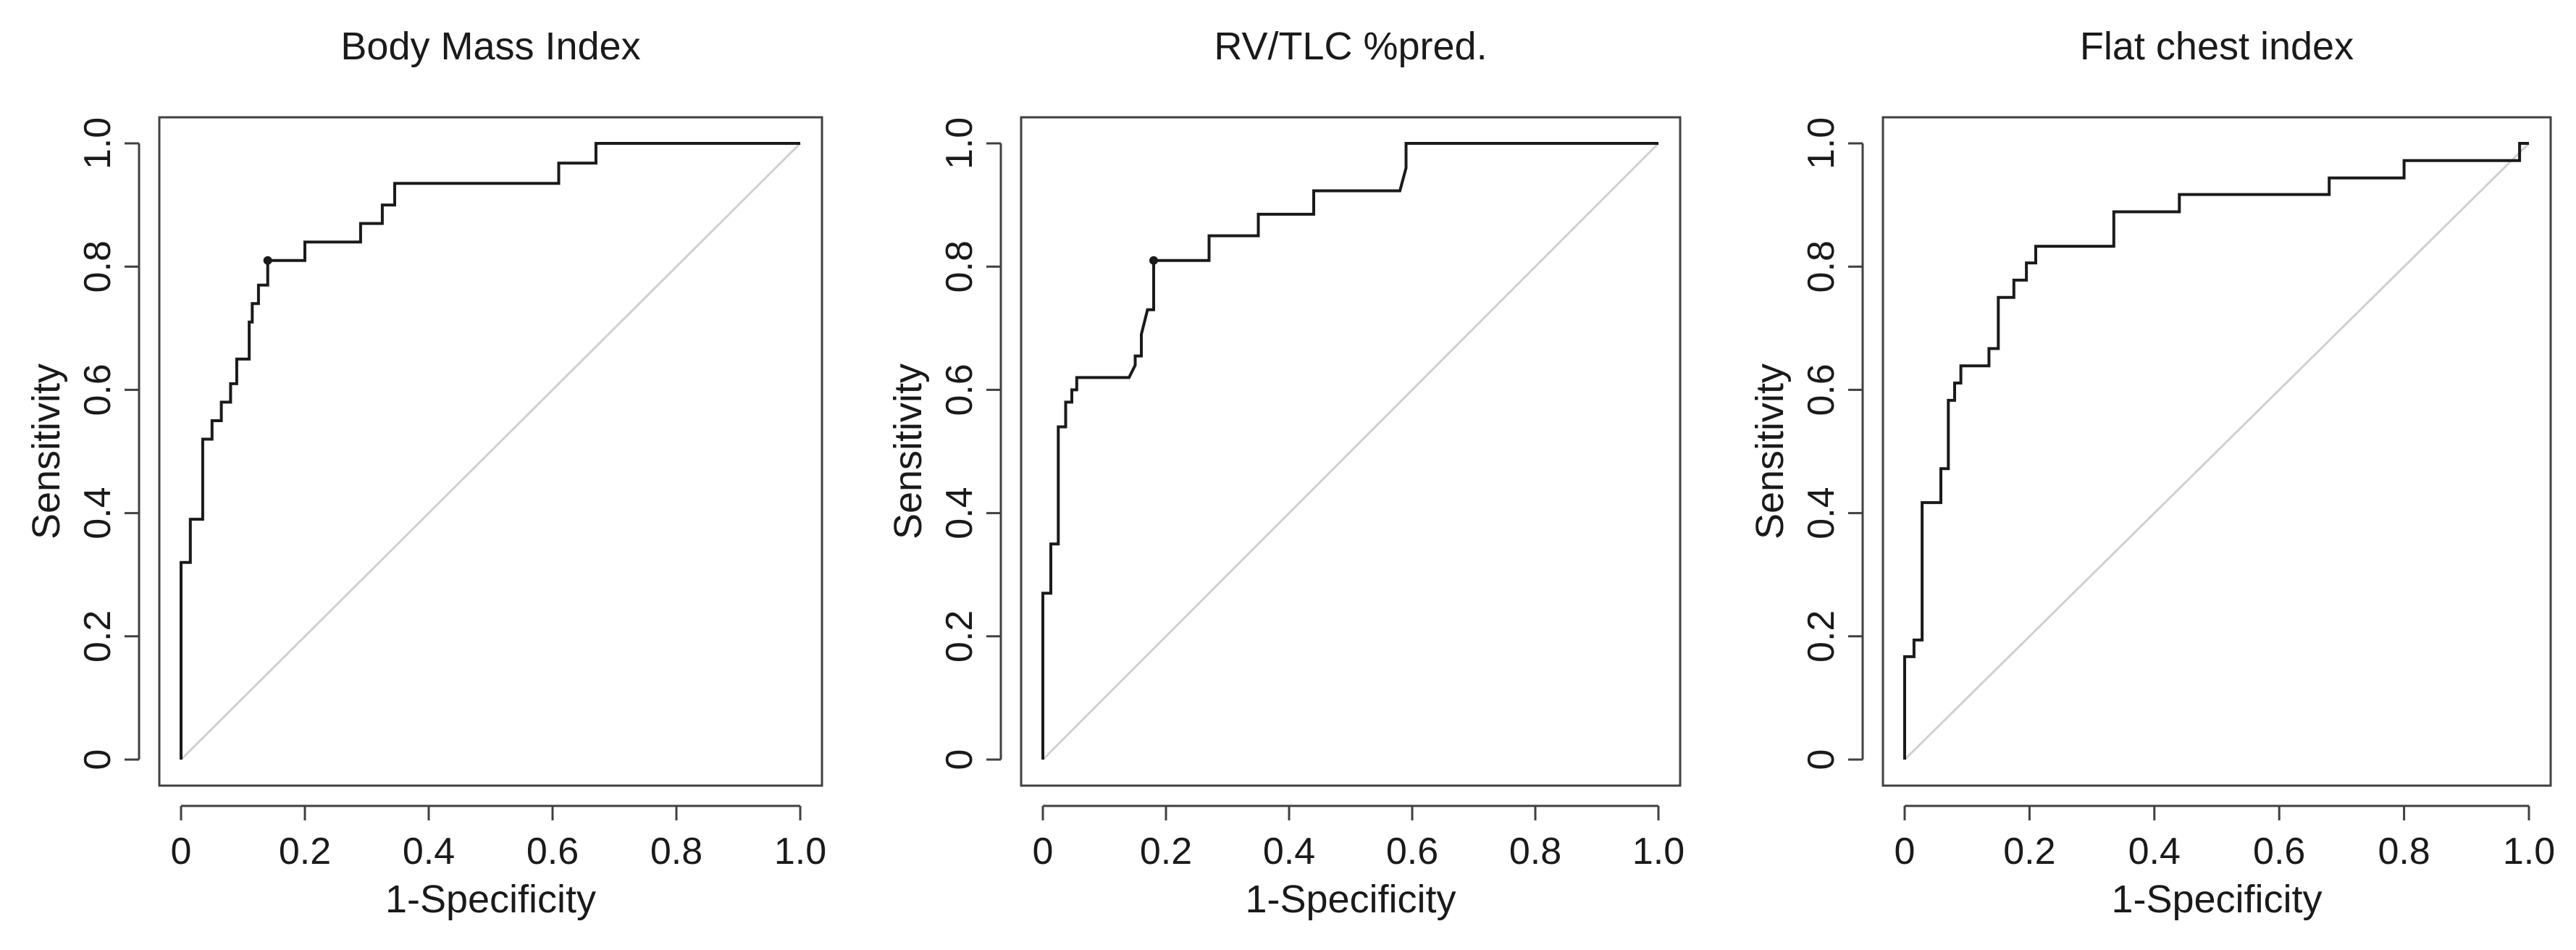  Describe the element at coordinates (490, 47) in the screenshot. I see `chart-title: Body Mass Index` at that location.